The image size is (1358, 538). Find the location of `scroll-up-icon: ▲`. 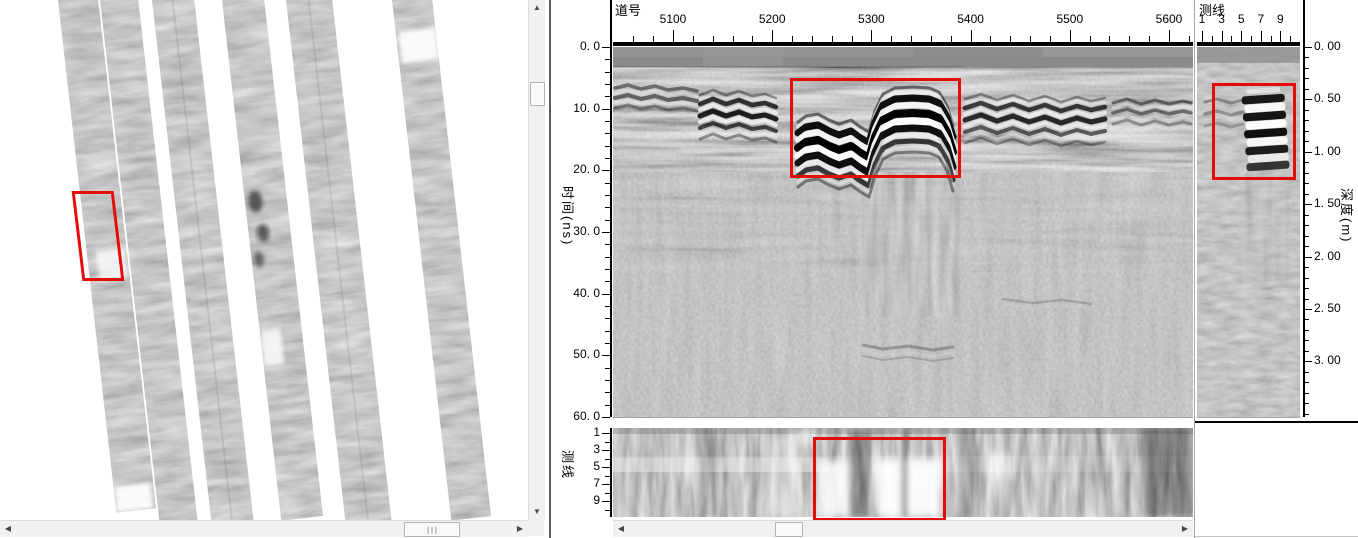

scroll-up-icon: ▲ is located at coordinates (537, 7).